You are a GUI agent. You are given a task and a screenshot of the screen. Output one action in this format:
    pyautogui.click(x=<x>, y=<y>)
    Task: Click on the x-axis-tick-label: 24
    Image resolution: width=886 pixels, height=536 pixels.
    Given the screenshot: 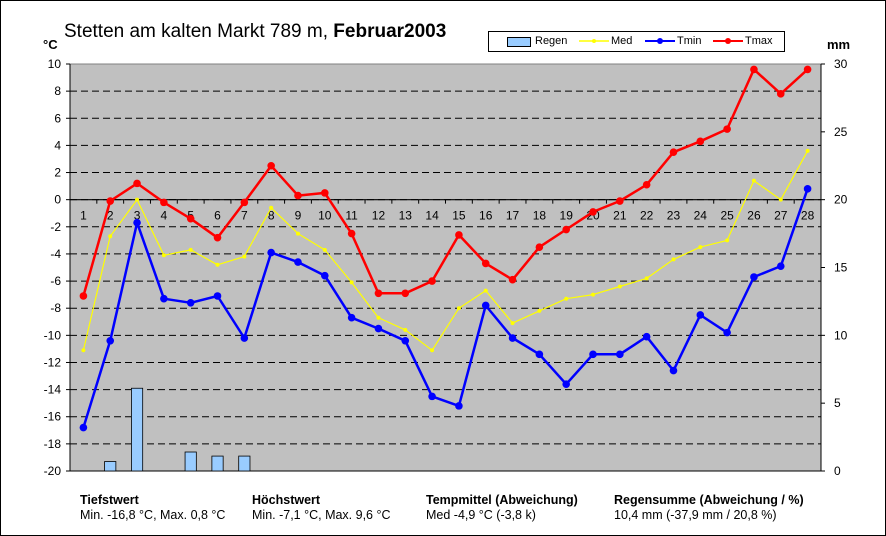 What is the action you would take?
    pyautogui.click(x=701, y=216)
    